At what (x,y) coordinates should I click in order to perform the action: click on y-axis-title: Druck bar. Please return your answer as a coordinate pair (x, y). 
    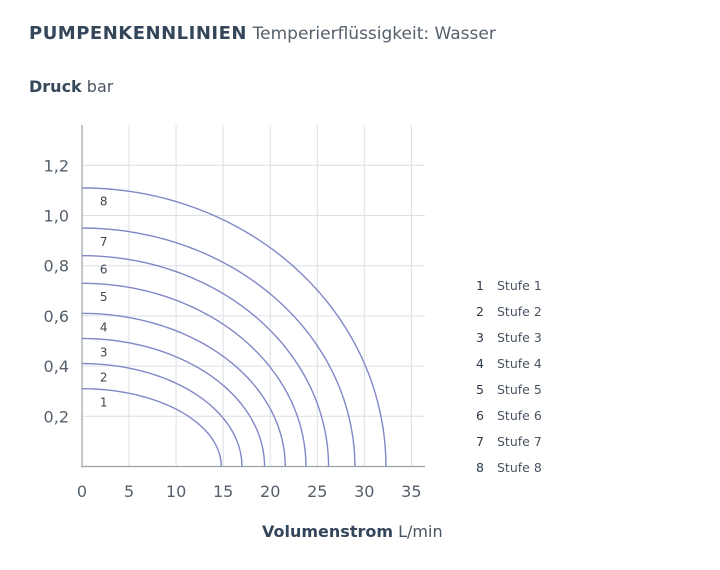
    Looking at the image, I should click on (71, 87).